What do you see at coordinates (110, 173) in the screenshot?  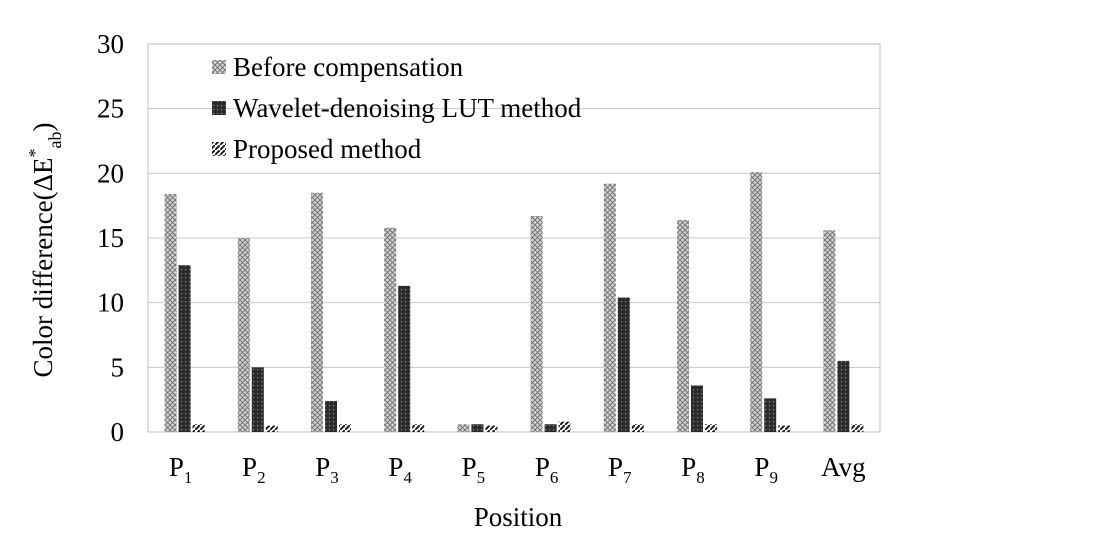 I see `y-tick-label: 20` at bounding box center [110, 173].